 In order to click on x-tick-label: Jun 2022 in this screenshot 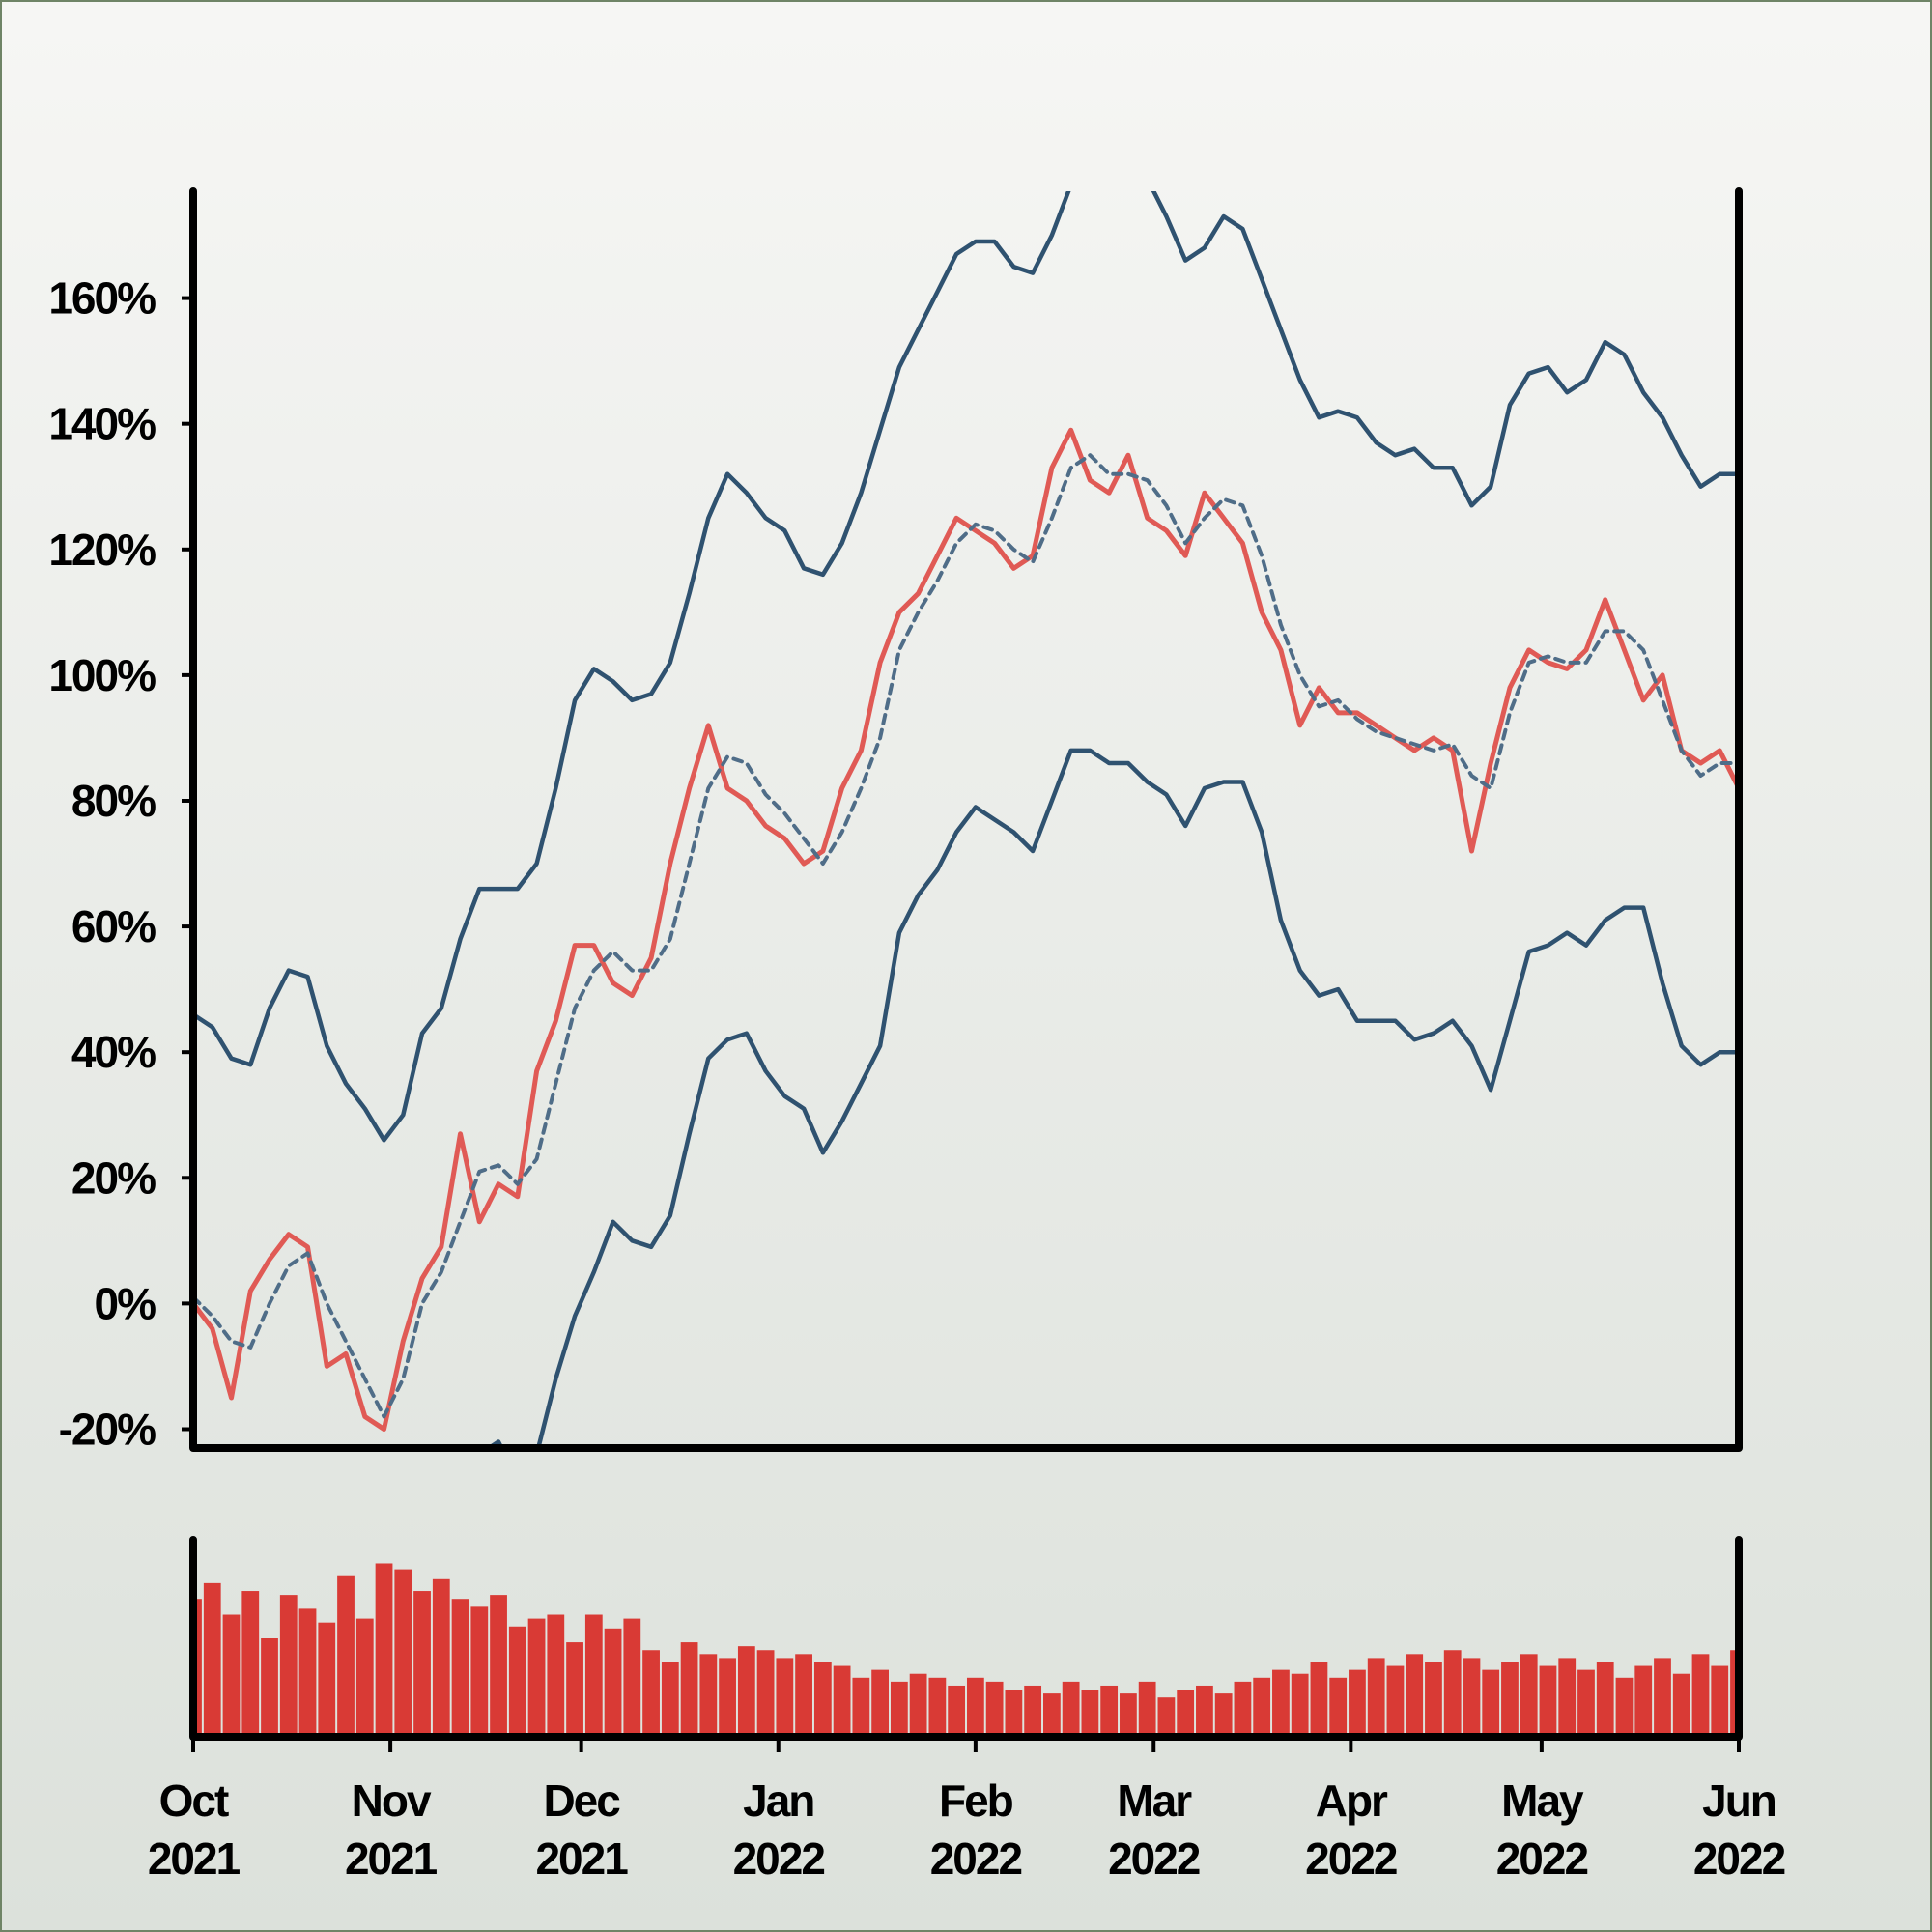, I will do `click(1739, 1830)`.